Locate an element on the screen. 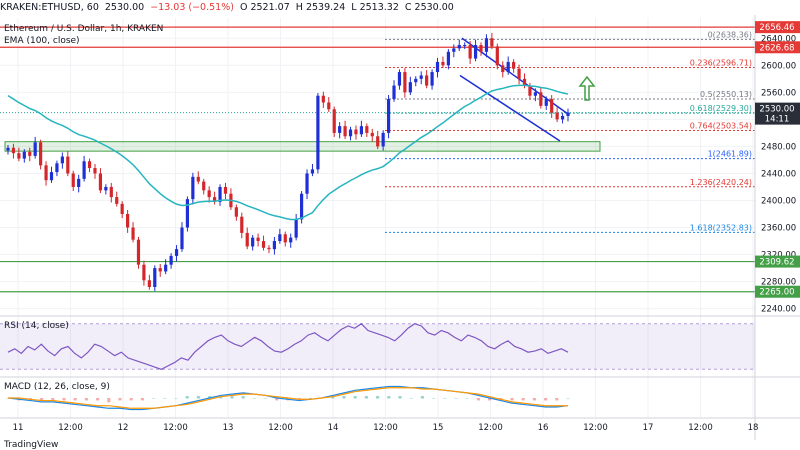 Image resolution: width=800 pixels, height=450 pixels. open-value: 2521.07 is located at coordinates (270, 7).